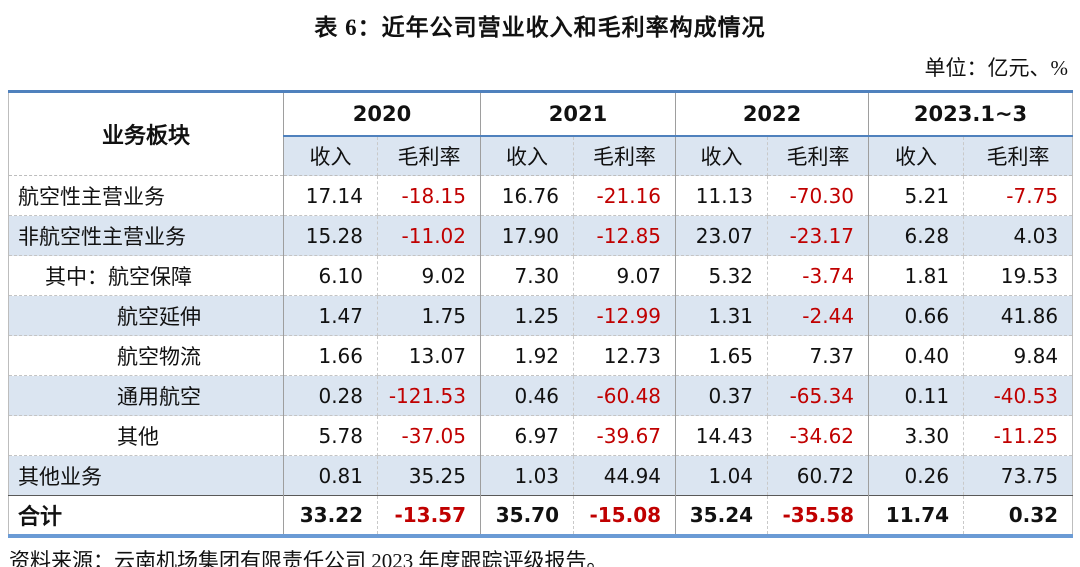 The width and height of the screenshot is (1080, 567). I want to click on margin-cell: -7.75, so click(1018, 195).